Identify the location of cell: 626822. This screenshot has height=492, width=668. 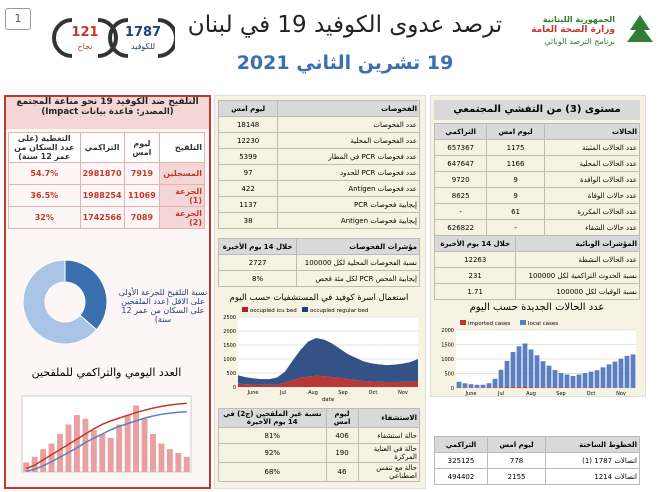
(460, 227).